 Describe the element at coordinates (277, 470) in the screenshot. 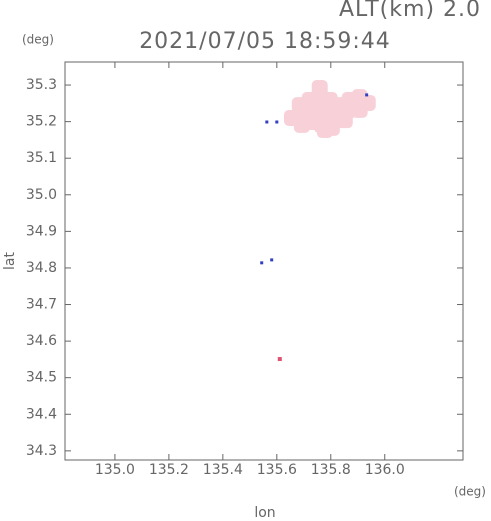

I see `x-tick-label: 135.6` at that location.